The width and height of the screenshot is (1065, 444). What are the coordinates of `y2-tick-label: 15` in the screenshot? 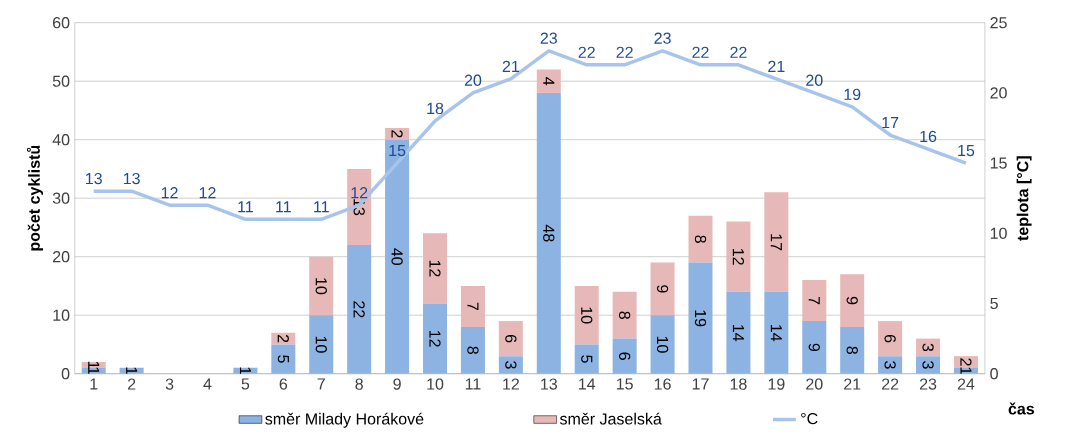 It's located at (998, 163).